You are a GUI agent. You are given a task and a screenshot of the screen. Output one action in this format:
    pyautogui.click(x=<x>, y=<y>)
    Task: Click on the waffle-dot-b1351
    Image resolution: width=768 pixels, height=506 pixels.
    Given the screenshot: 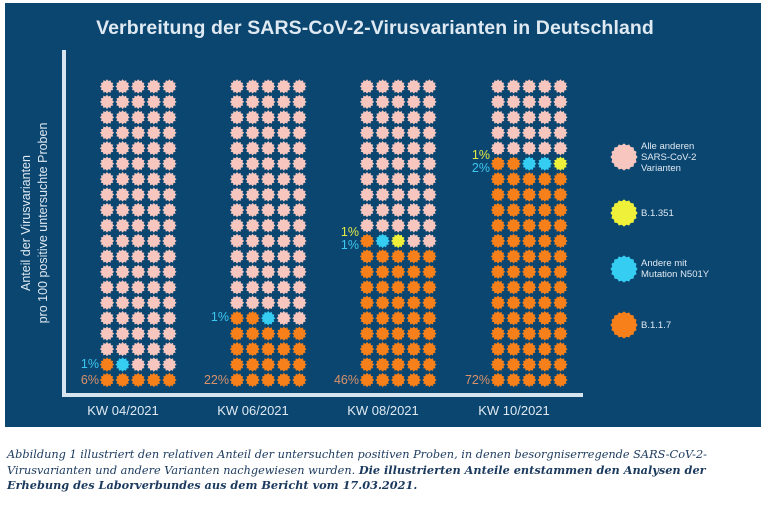 What is the action you would take?
    pyautogui.click(x=398, y=241)
    